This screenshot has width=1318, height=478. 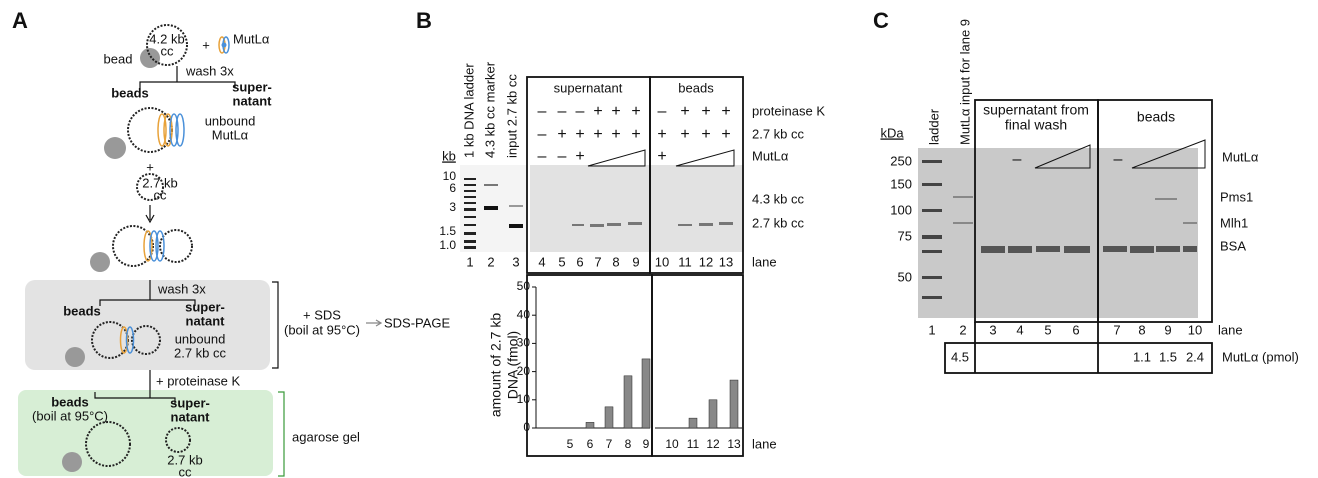 I want to click on amount: 4.5, so click(x=960, y=356).